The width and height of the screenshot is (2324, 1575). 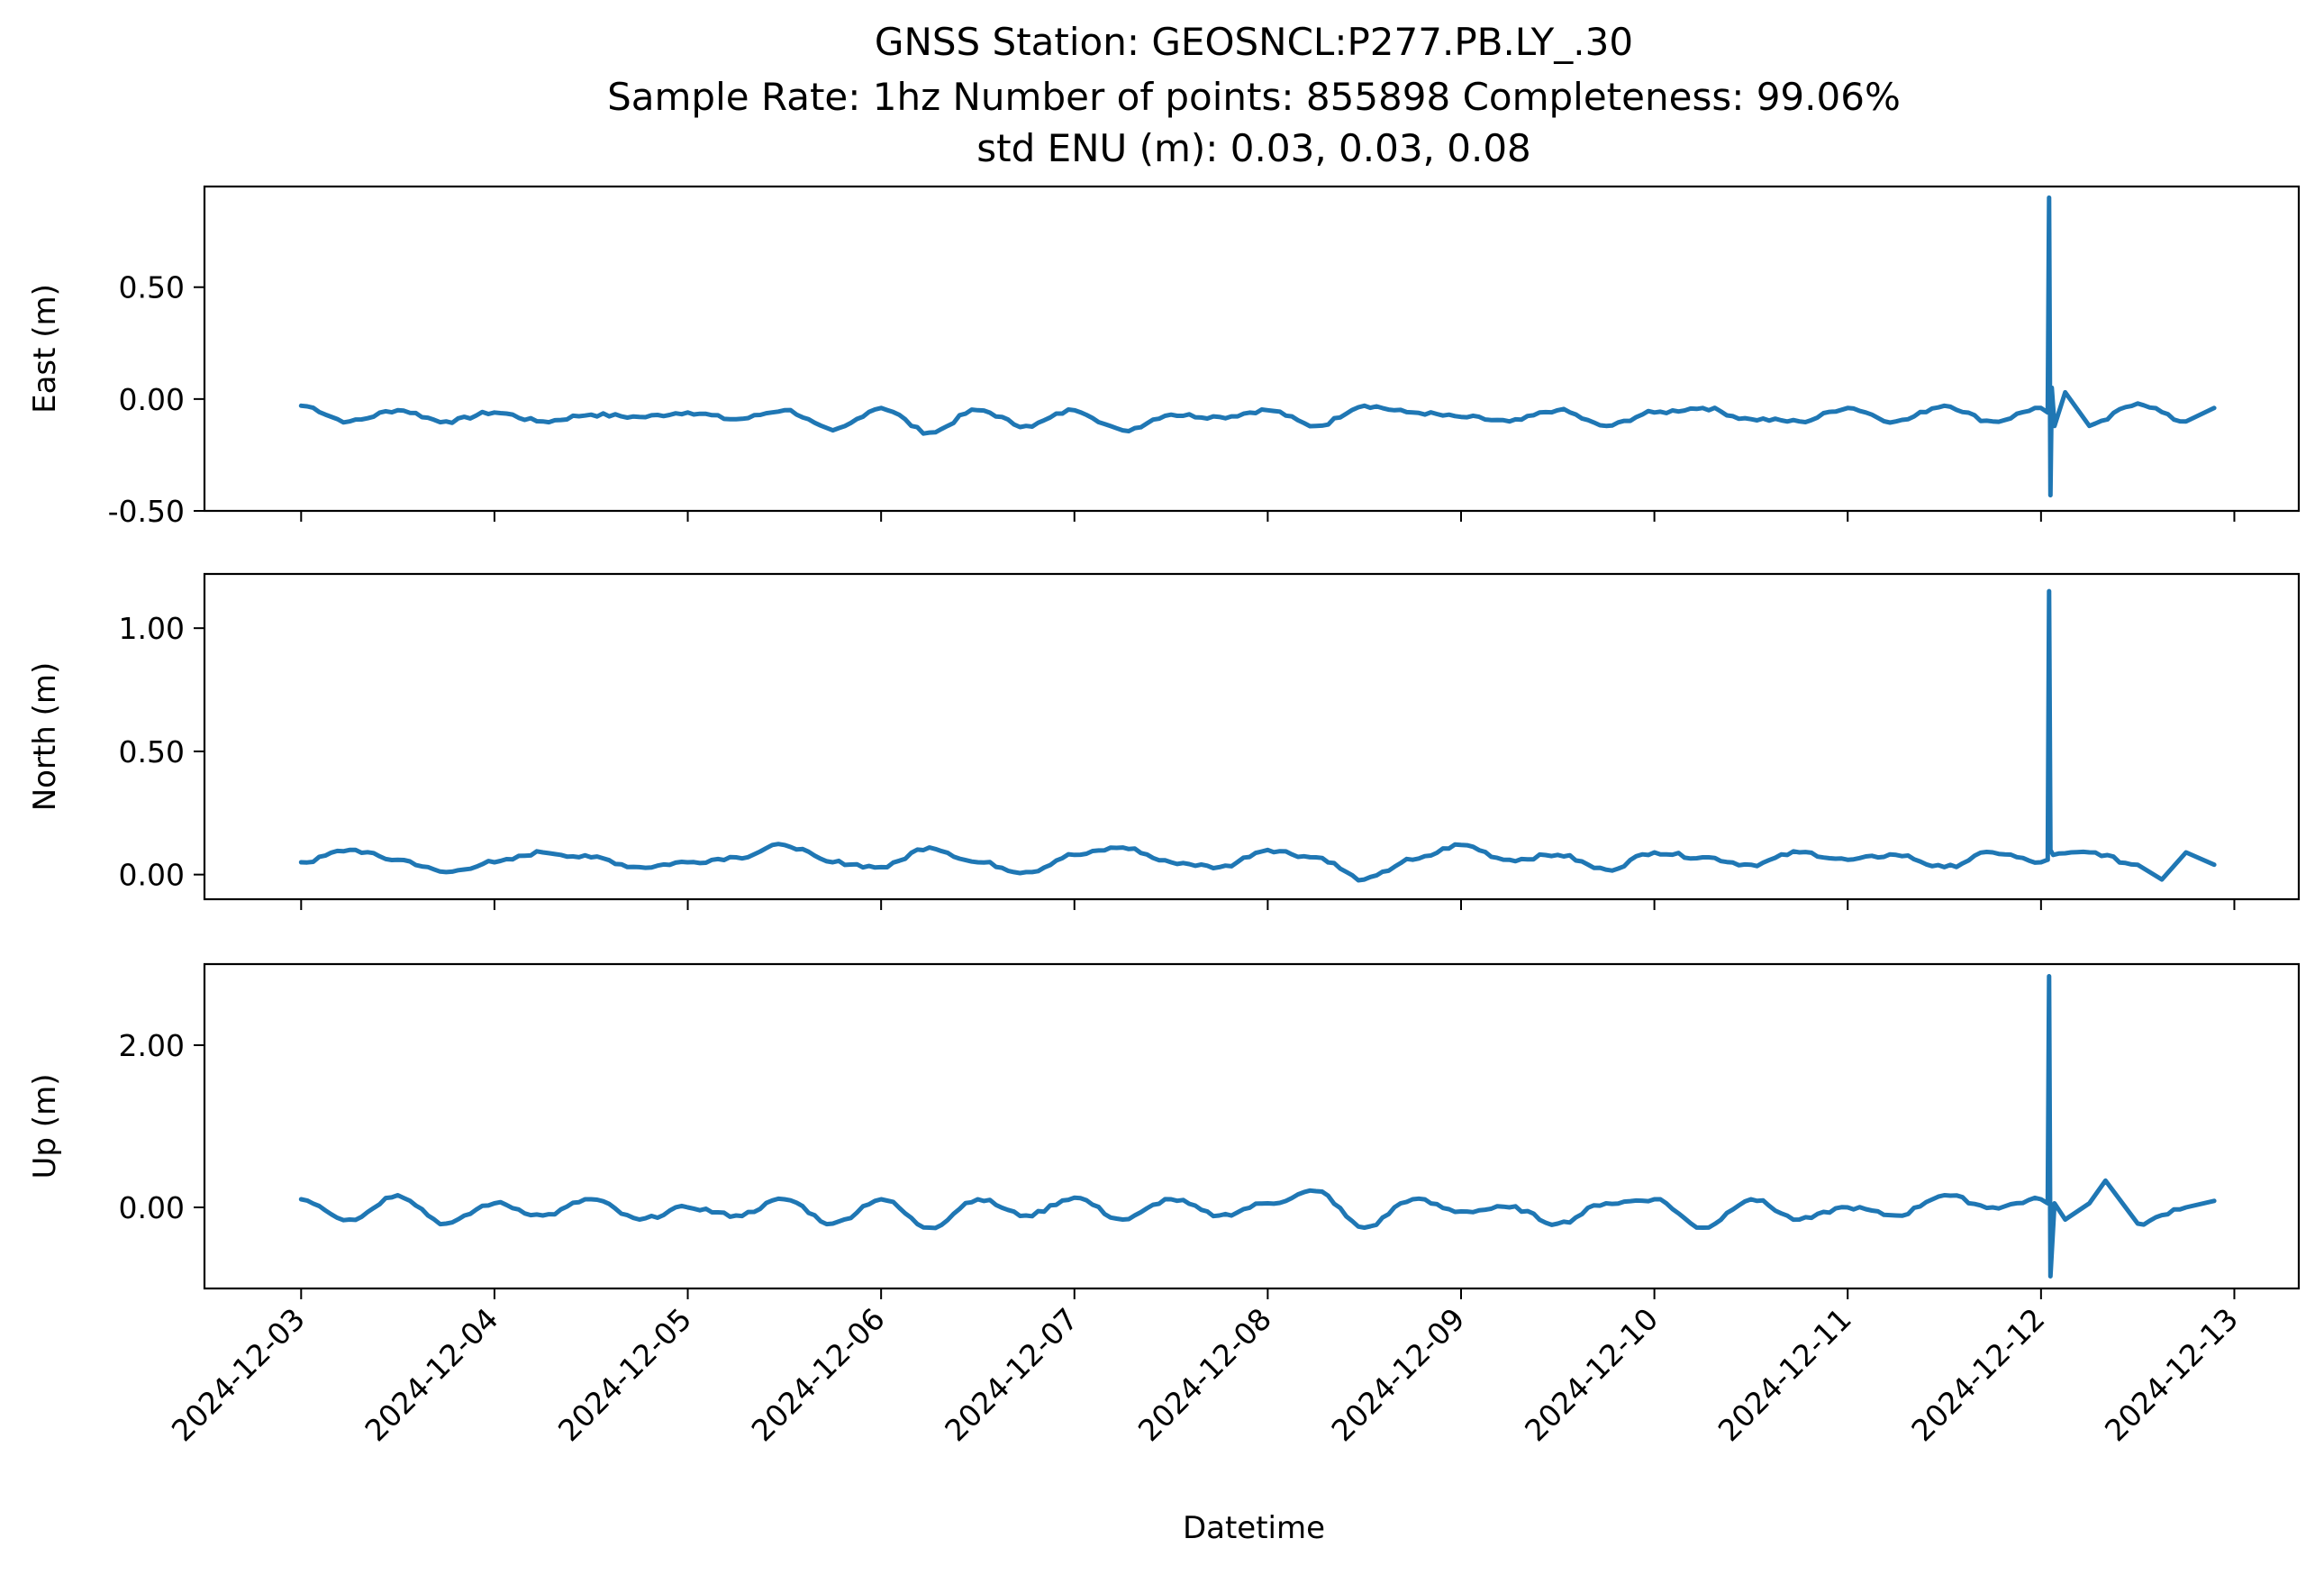 What do you see at coordinates (1254, 42) in the screenshot?
I see `title-line-1: GNSS Station: GEOSNCL:P277.PB.LY_.30` at bounding box center [1254, 42].